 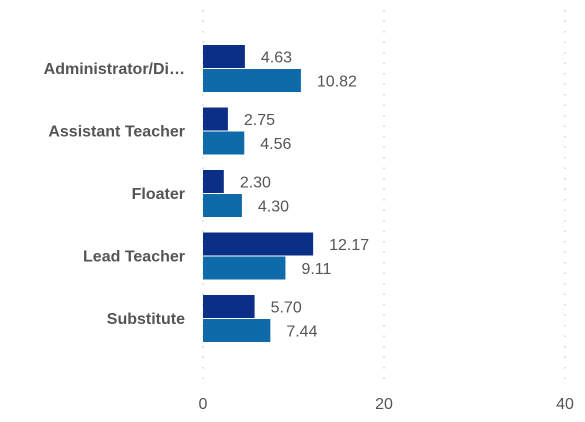 I want to click on value-label-2-0: 2.30, so click(x=255, y=183).